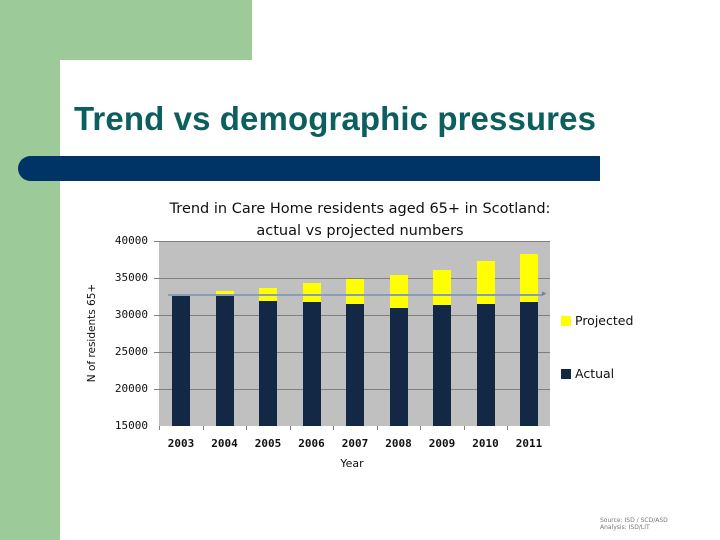 The image size is (720, 540). I want to click on chart-title-line-2: actual vs projected numbers, so click(360, 231).